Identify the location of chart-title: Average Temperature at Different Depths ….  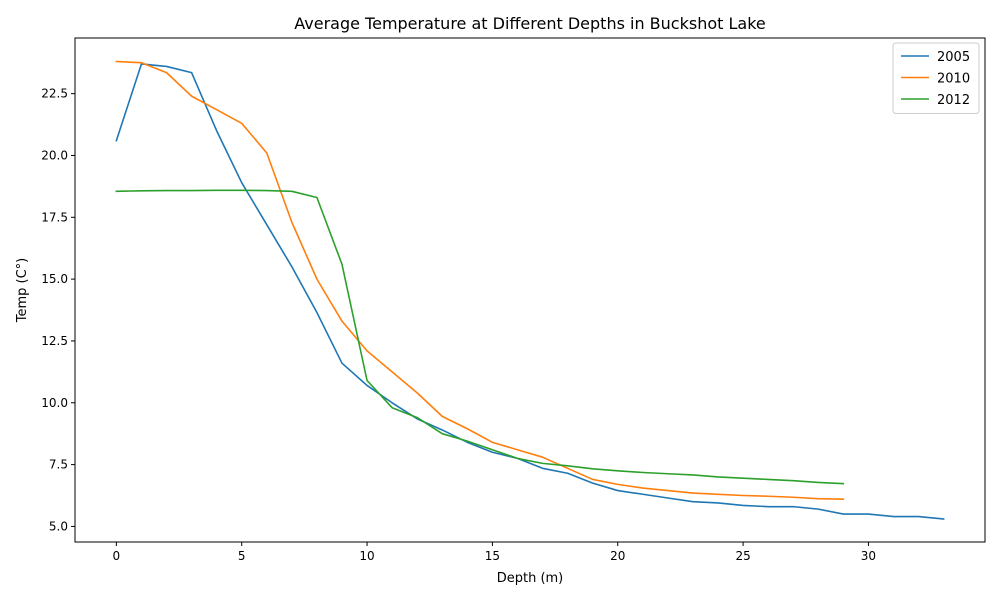
(529, 23).